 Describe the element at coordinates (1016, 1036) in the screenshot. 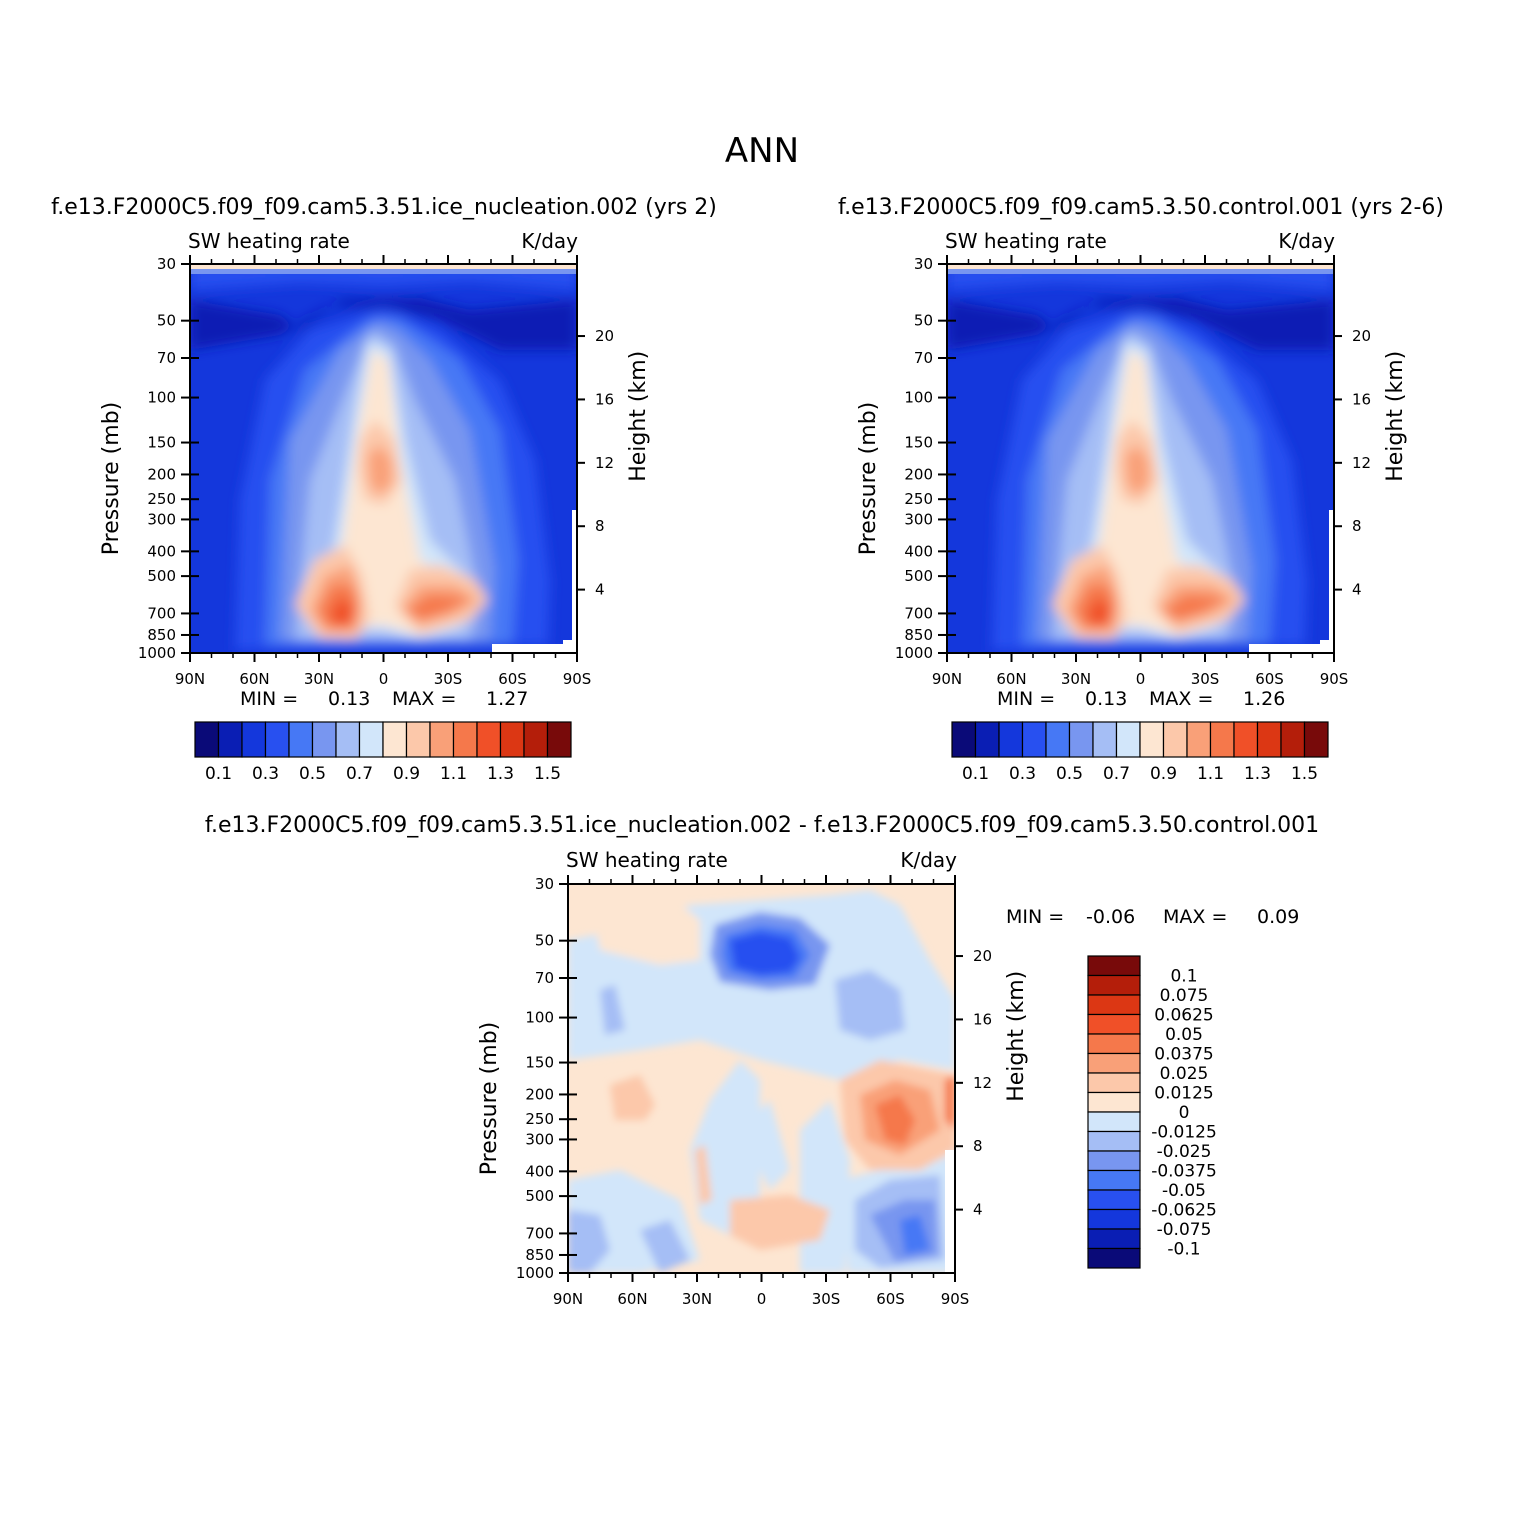

I see `diff-ylabel-right: Height (km)` at that location.